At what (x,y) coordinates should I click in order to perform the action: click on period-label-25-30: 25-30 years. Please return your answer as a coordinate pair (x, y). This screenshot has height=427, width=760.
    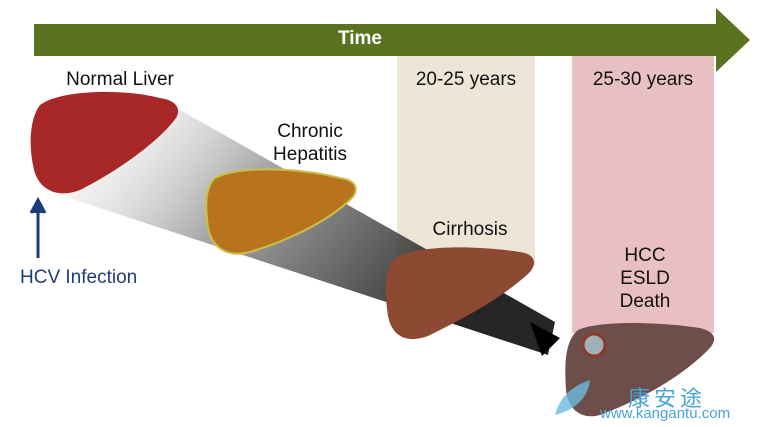
    Looking at the image, I should click on (643, 79).